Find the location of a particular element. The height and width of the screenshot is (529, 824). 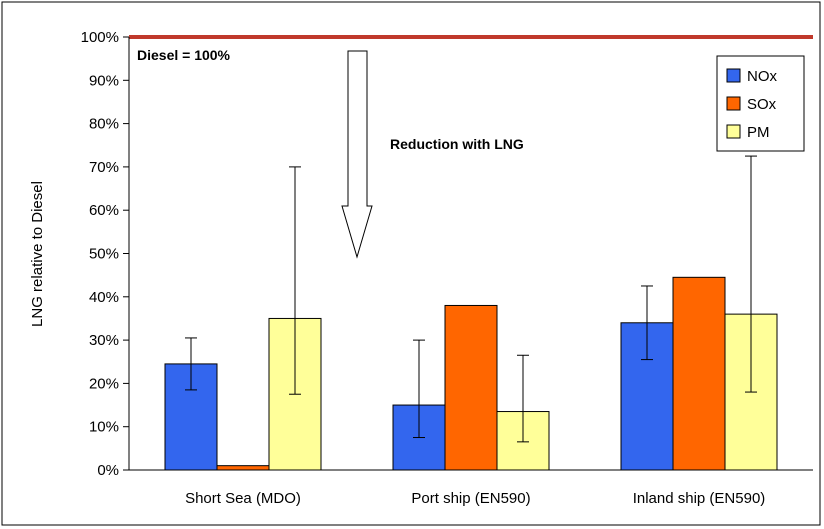

x-category-label: Short Sea (MDO) is located at coordinates (243, 498).